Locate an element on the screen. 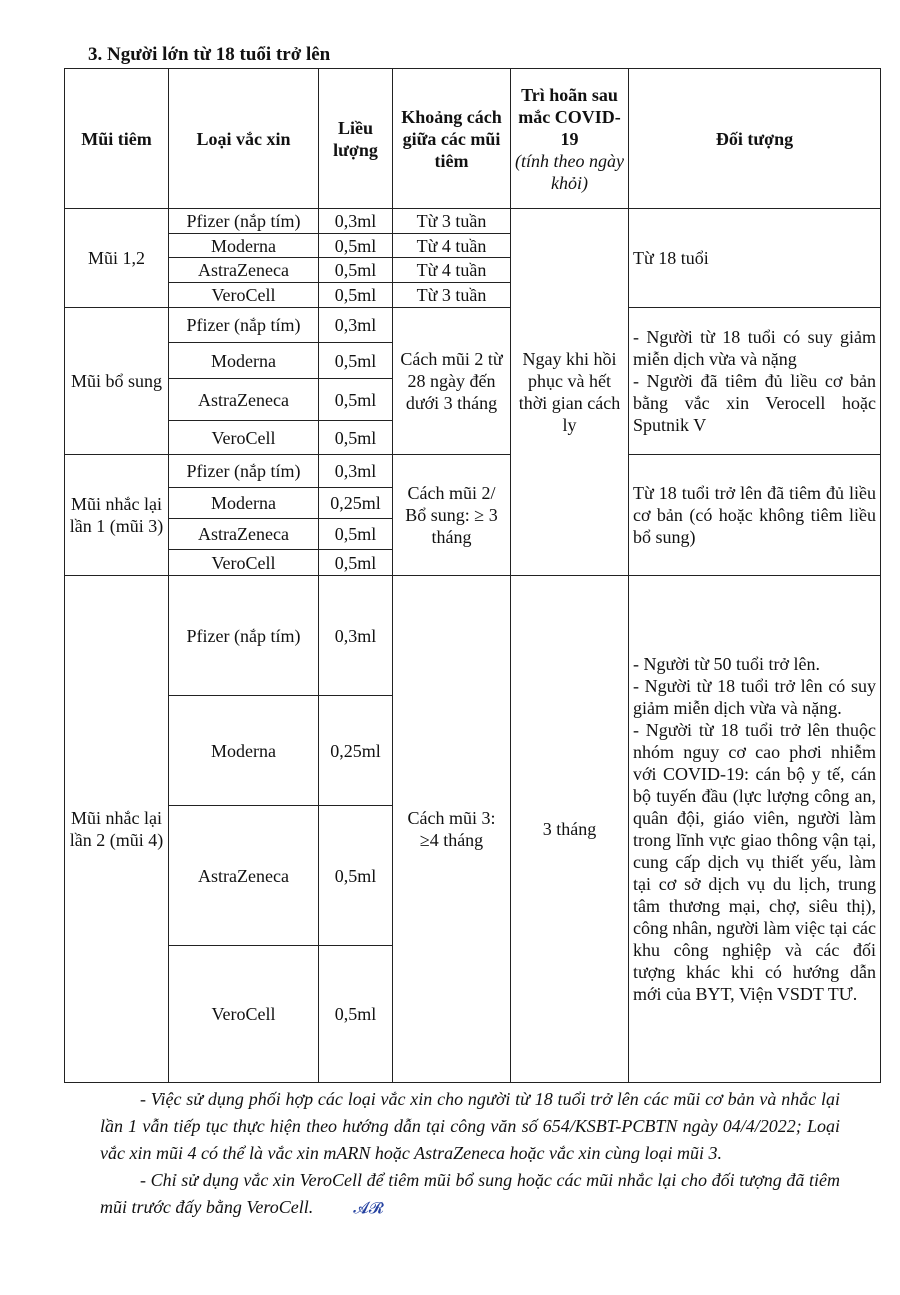 The width and height of the screenshot is (900, 1295). dose-cell: Mũi nhắc lại lần 1 (mũi 3) is located at coordinates (116, 515).